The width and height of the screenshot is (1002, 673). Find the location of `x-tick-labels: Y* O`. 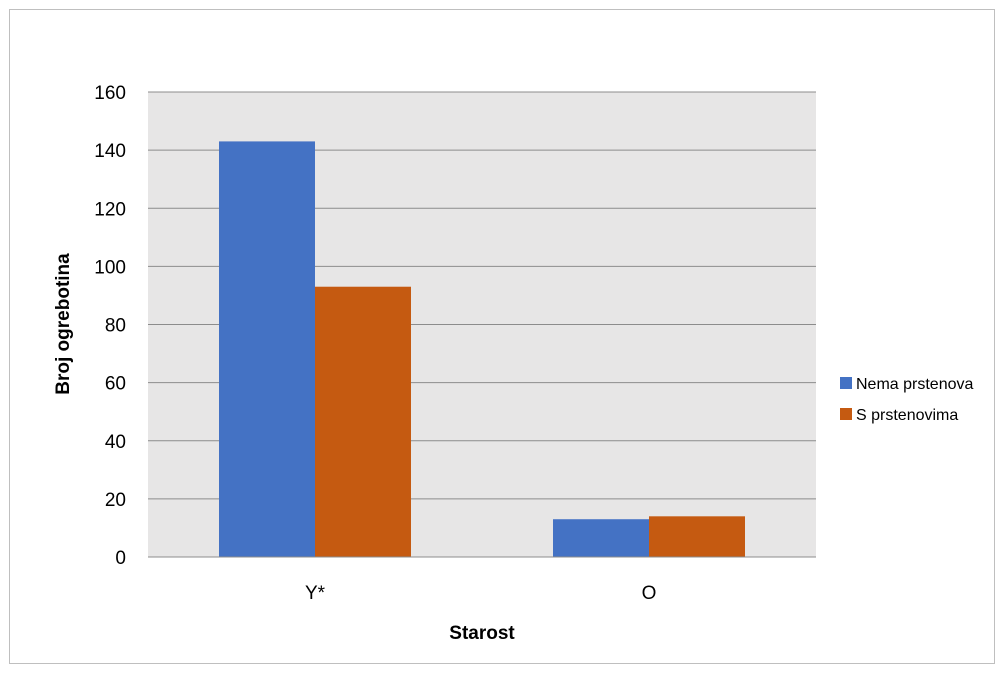

x-tick-labels: Y* O is located at coordinates (480, 593).